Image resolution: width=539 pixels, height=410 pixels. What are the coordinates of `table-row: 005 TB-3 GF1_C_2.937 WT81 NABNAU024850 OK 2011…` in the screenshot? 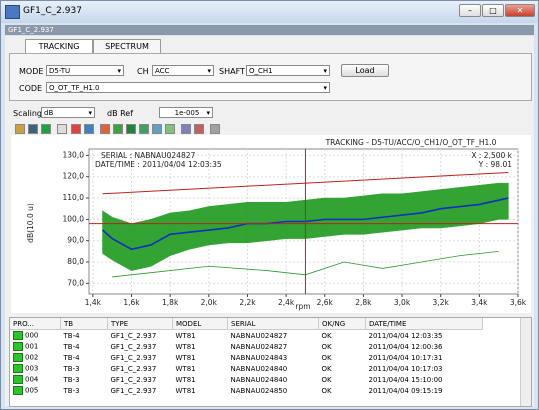 It's located at (246, 390).